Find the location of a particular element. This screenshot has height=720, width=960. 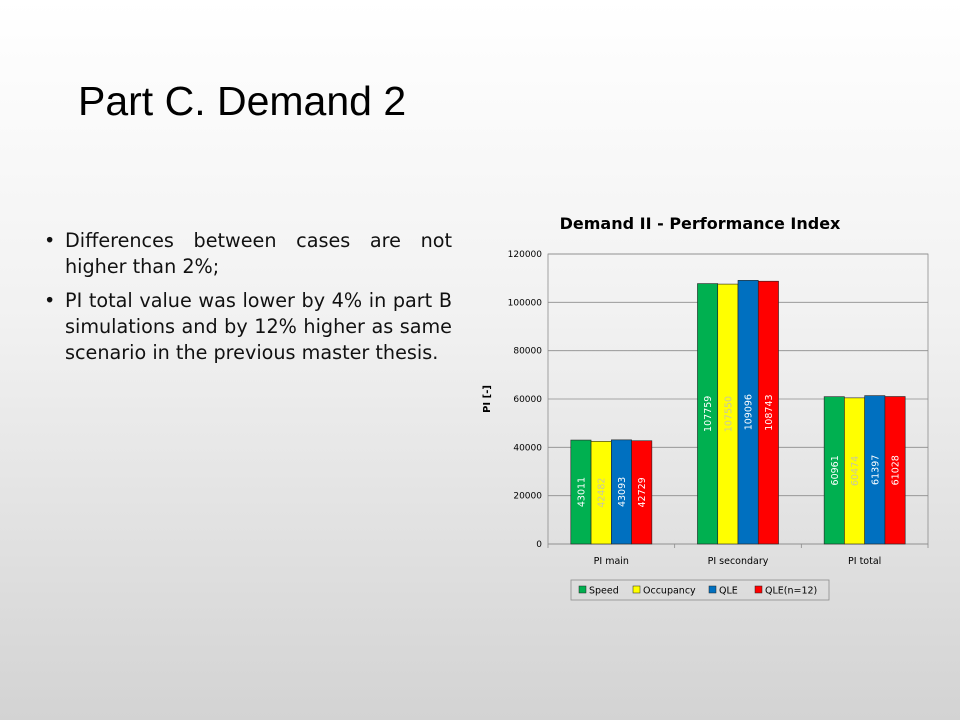

y-tick-label: 80000 is located at coordinates (527, 352).